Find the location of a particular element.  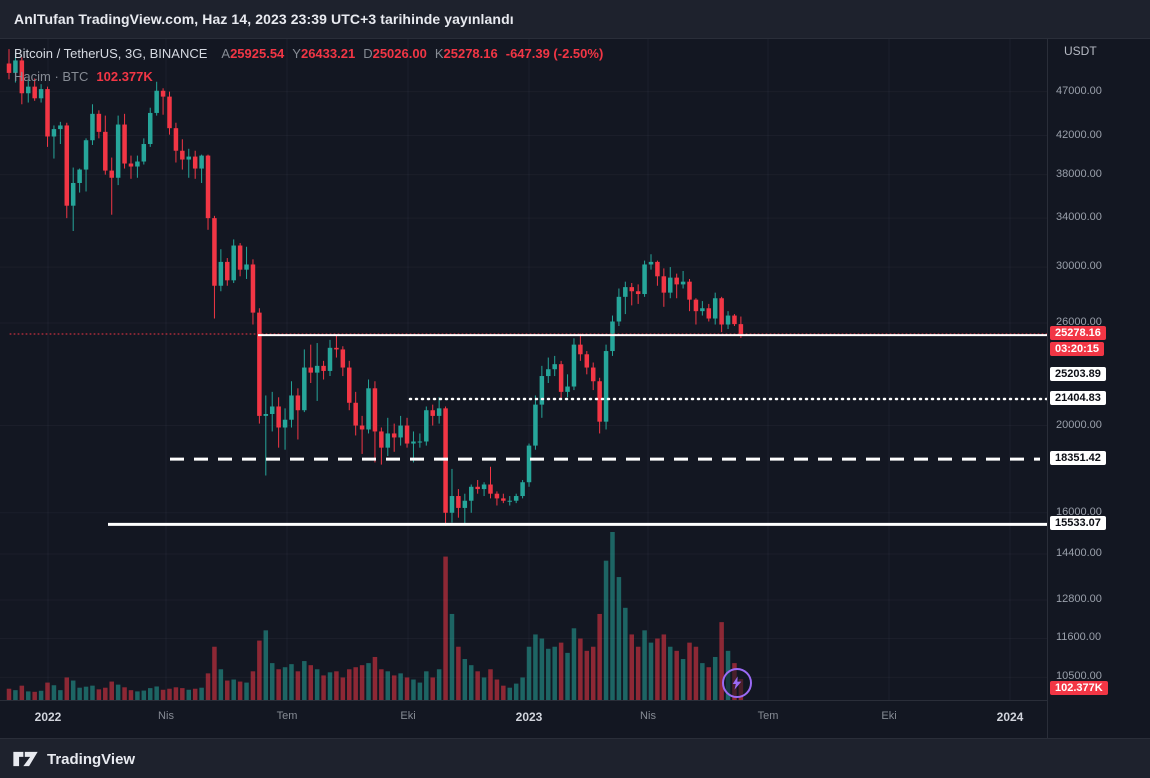

ohlc-value: 25925.54 is located at coordinates (257, 53).